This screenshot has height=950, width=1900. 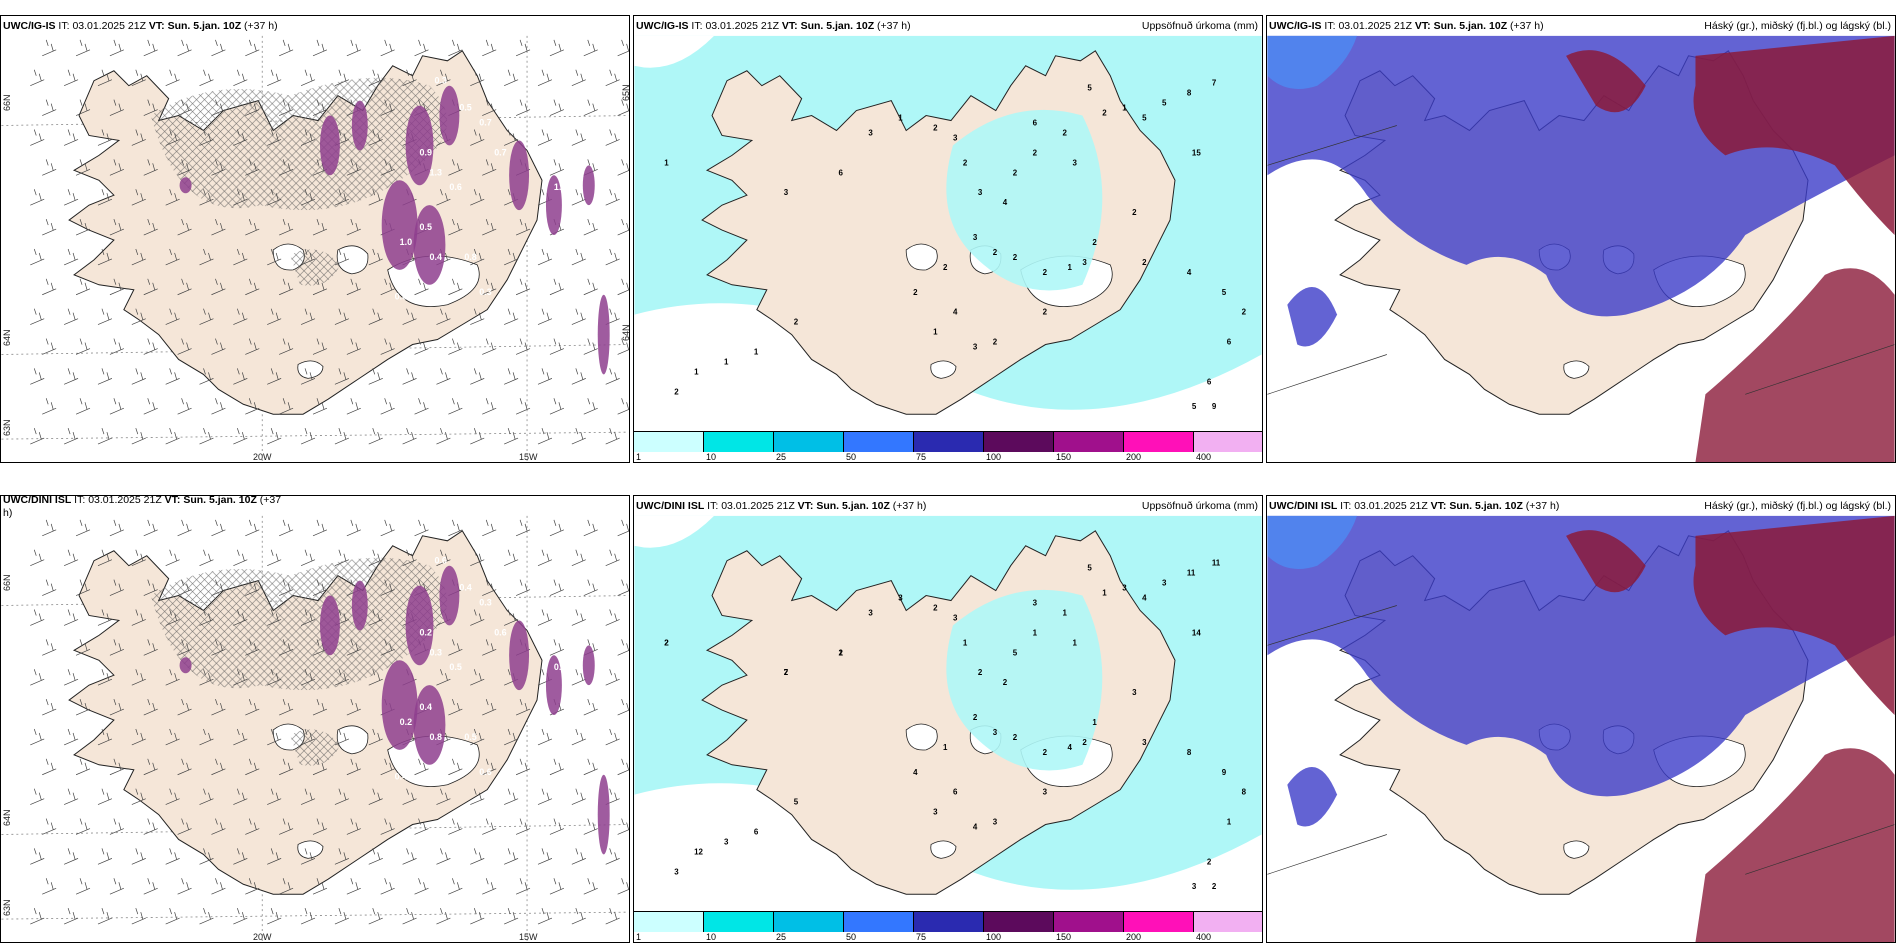 What do you see at coordinates (435, 737) in the screenshot?
I see `wind-value-label: 0.8` at bounding box center [435, 737].